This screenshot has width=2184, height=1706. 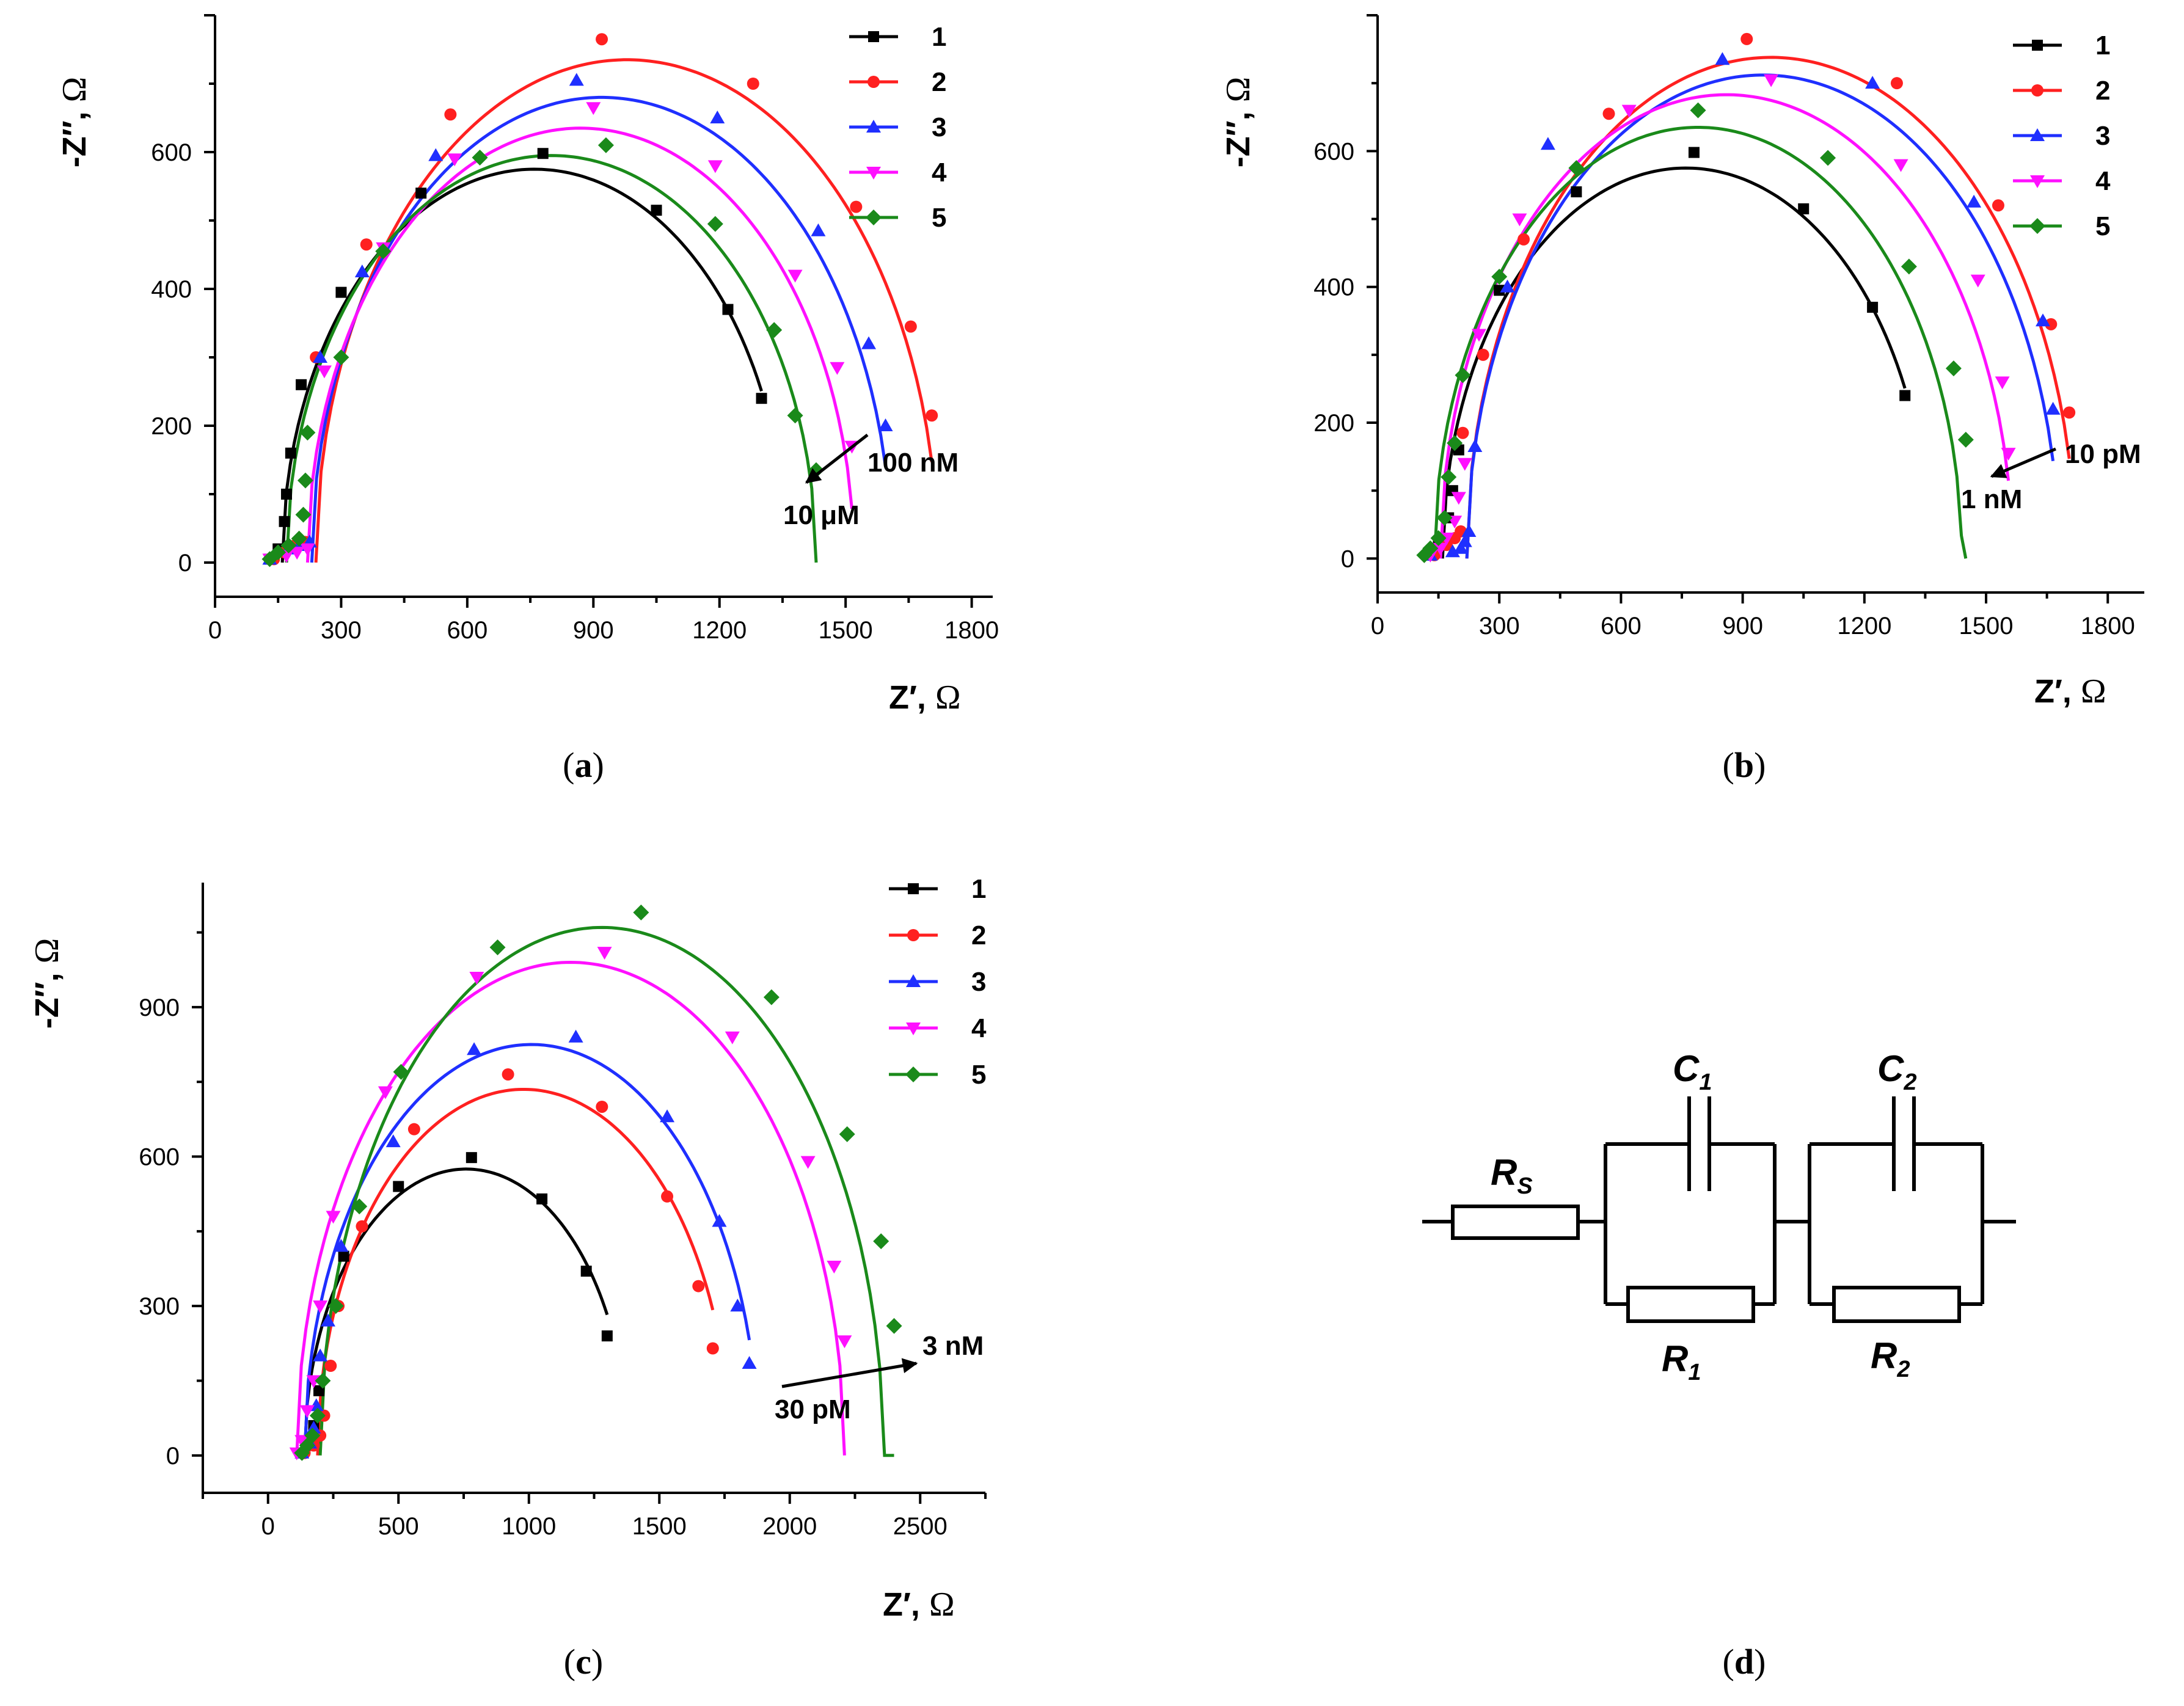 I want to click on y-tick-label: 600, so click(x=159, y=1157).